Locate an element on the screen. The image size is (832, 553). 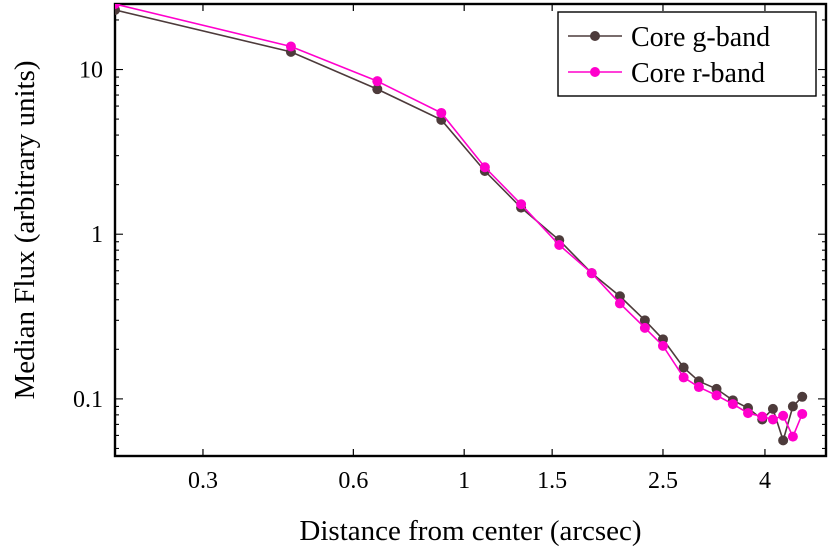
legend-item: Core r-band is located at coordinates (666, 73).